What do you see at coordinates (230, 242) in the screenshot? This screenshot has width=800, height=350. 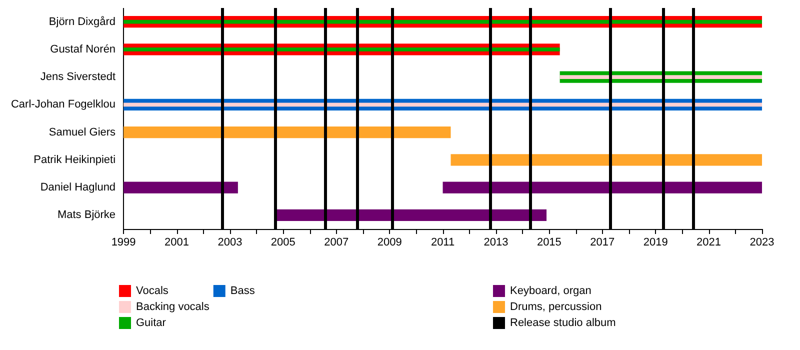 I see `x-tick-label: 2003` at bounding box center [230, 242].